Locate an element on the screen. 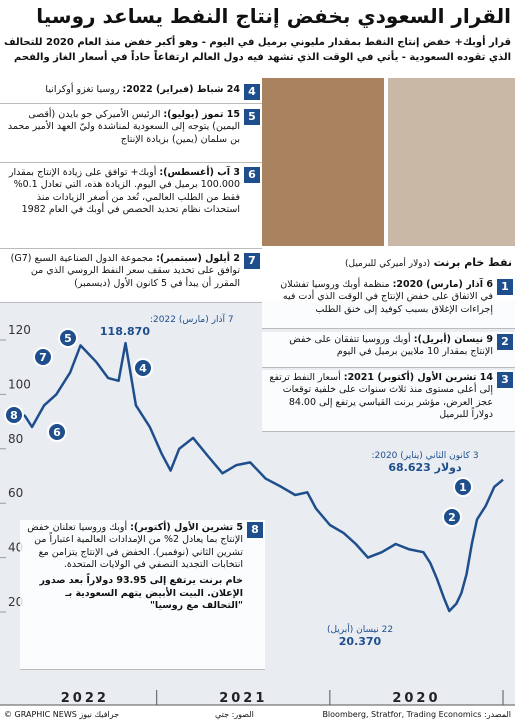 Image resolution: width=515 pixels, height=728 pixels. event-number: 2 is located at coordinates (505, 342).